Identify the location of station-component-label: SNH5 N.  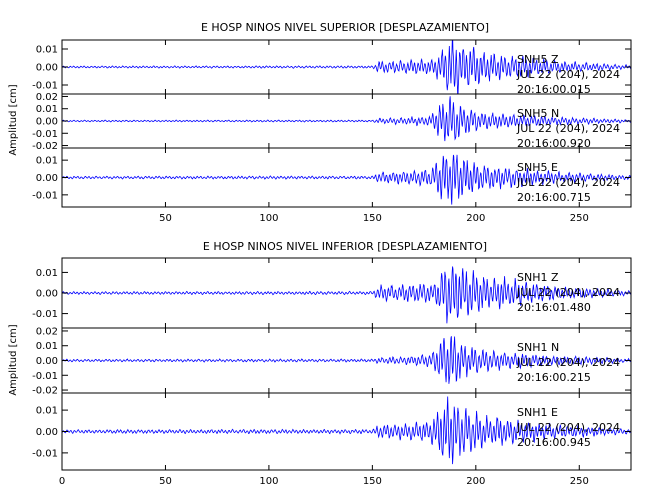
(538, 113).